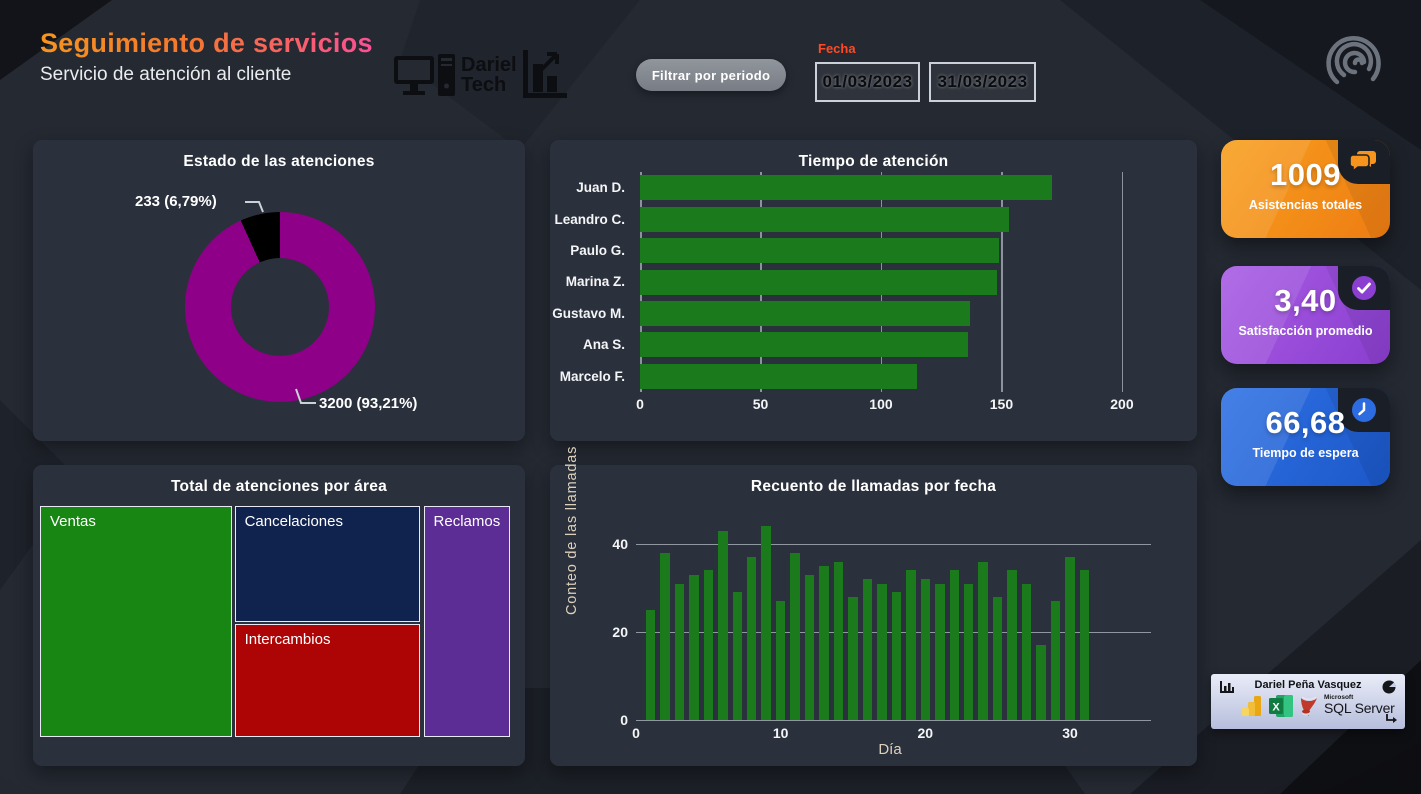  I want to click on treemap-tile-reclamos: Reclamos, so click(466, 621).